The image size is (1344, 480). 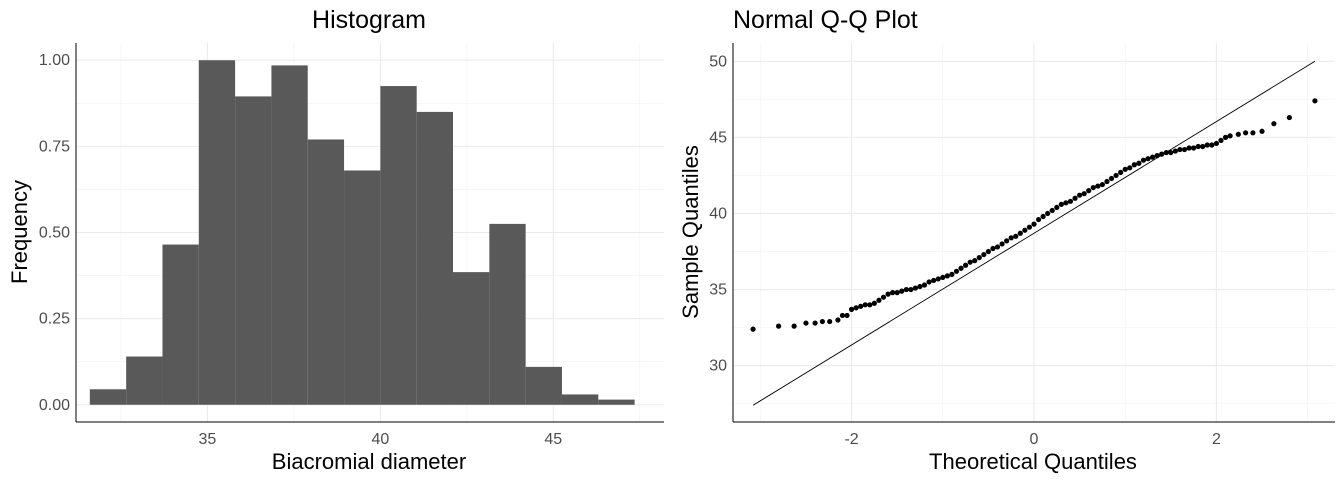 What do you see at coordinates (380, 439) in the screenshot?
I see `x-tick-label: 40` at bounding box center [380, 439].